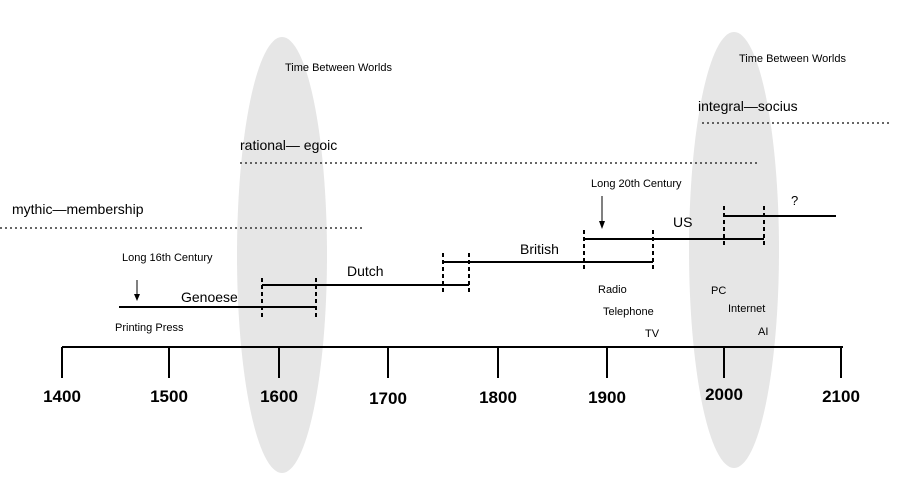 The width and height of the screenshot is (904, 484). I want to click on year-label-1600: 1600, so click(279, 396).